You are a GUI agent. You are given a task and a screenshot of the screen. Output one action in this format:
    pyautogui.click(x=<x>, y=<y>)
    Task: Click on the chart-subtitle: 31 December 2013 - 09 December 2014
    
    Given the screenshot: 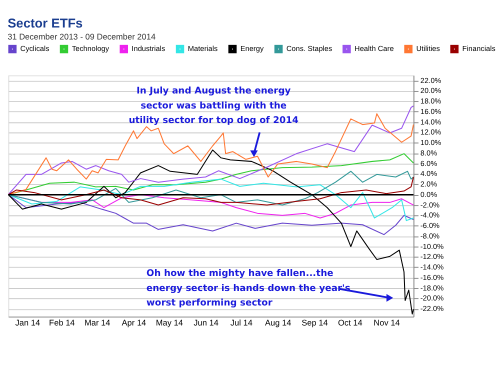 What is the action you would take?
    pyautogui.click(x=82, y=37)
    